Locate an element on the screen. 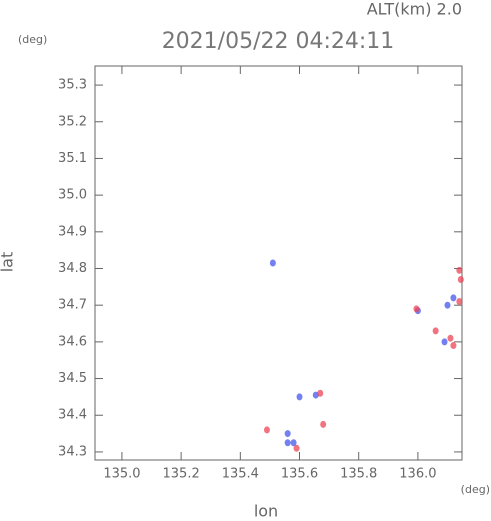  x-label: lon is located at coordinates (266, 511).